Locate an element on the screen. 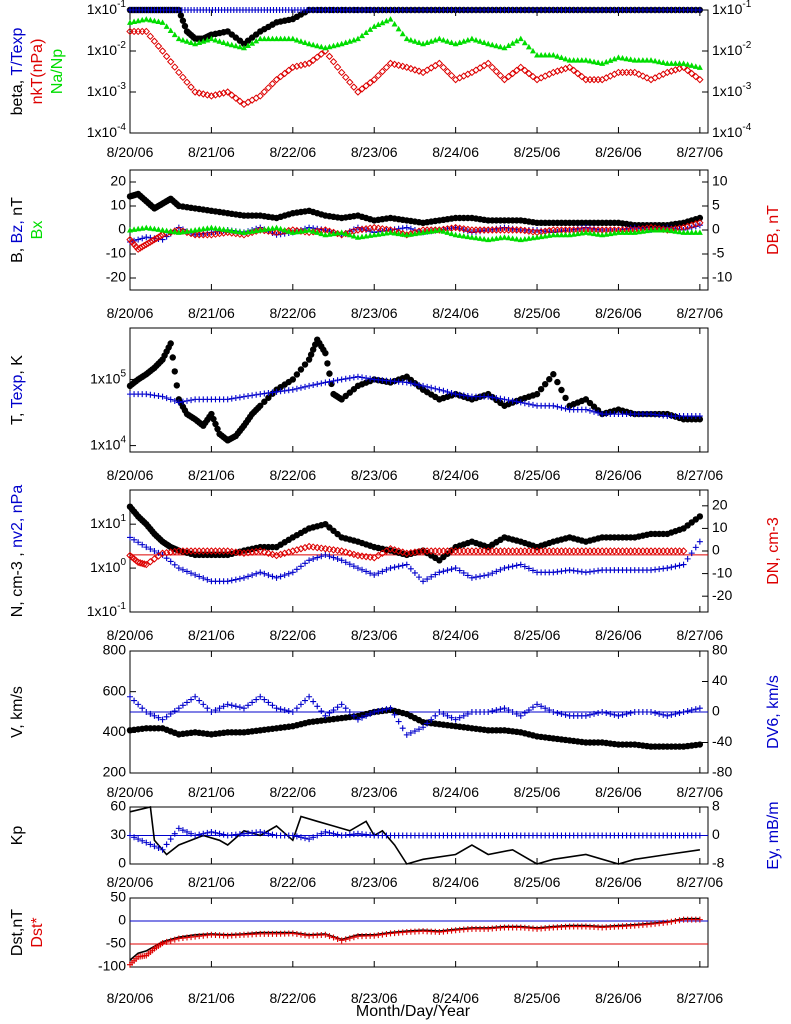  axis-label-part: DN, cm-3 is located at coordinates (773, 551).